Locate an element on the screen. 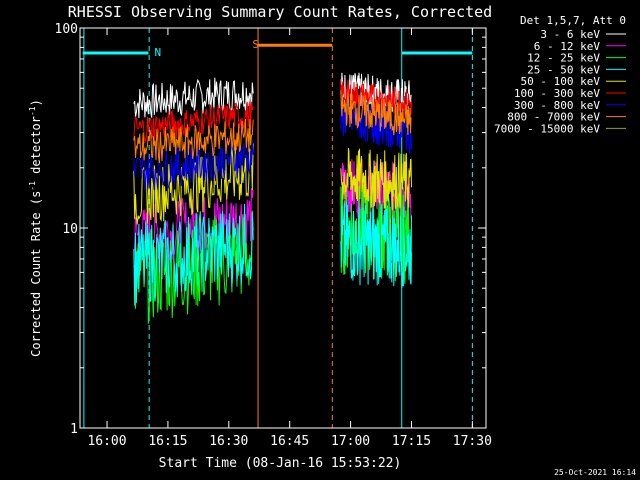  x-tick-label: 16:30 is located at coordinates (228, 441).